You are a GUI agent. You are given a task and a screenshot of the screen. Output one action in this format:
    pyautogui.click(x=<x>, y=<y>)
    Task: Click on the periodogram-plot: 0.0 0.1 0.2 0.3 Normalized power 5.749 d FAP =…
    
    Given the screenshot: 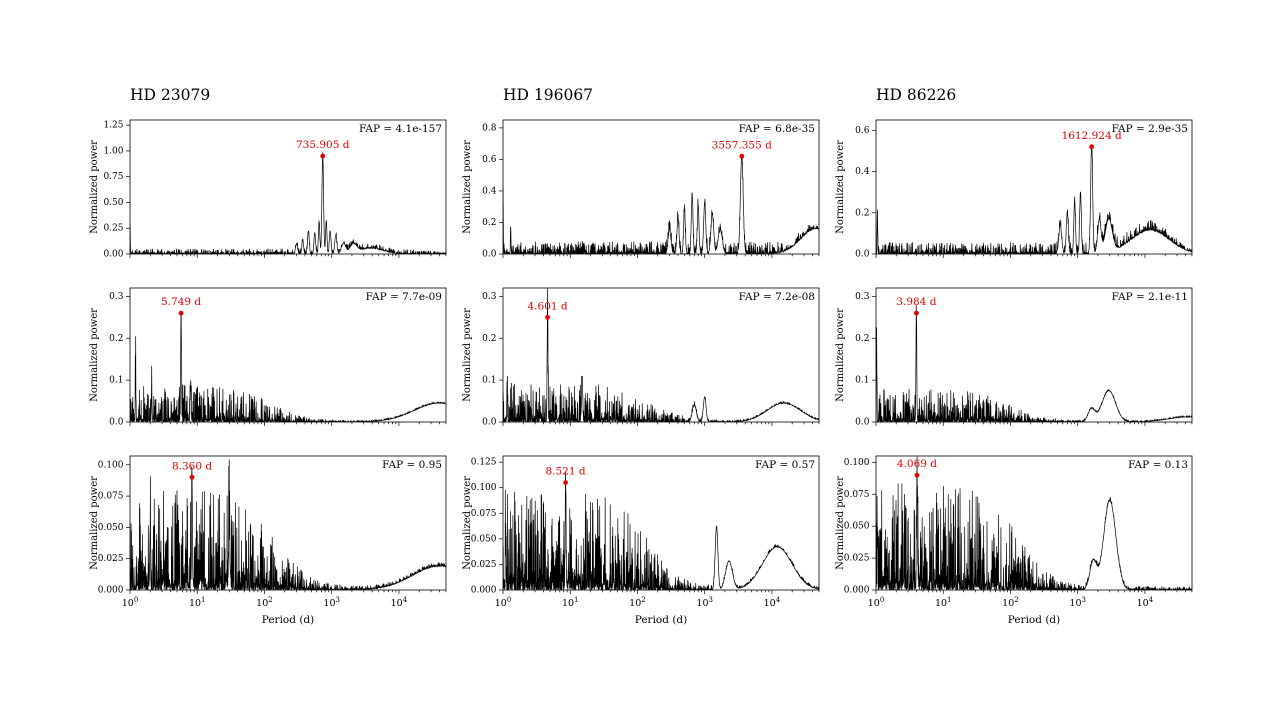 What is the action you would take?
    pyautogui.click(x=268, y=357)
    